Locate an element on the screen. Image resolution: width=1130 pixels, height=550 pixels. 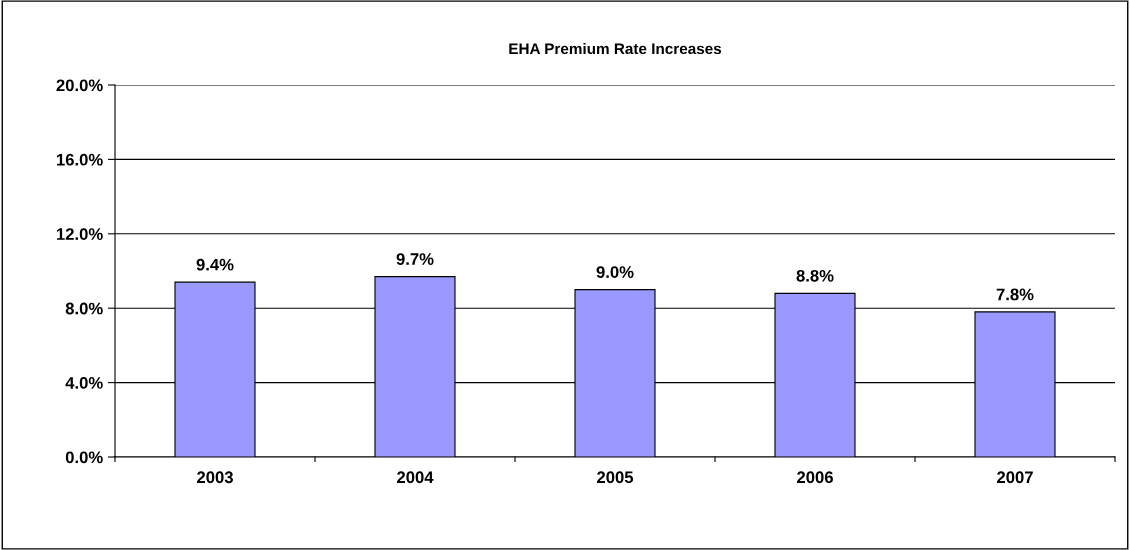
x-tick-label: 2006 is located at coordinates (815, 477).